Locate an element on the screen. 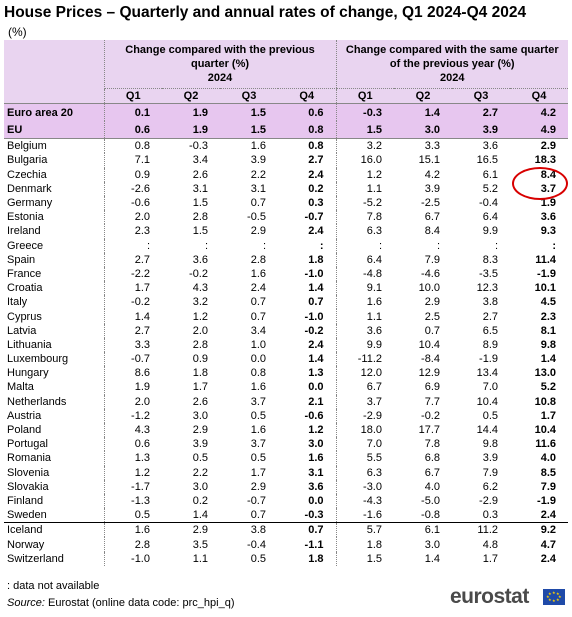 This screenshot has height=617, width=572. table-row: Denmark -2.6 3.1 3.1 0.2 1.1 3.9 5.2 3.7 is located at coordinates (286, 188).